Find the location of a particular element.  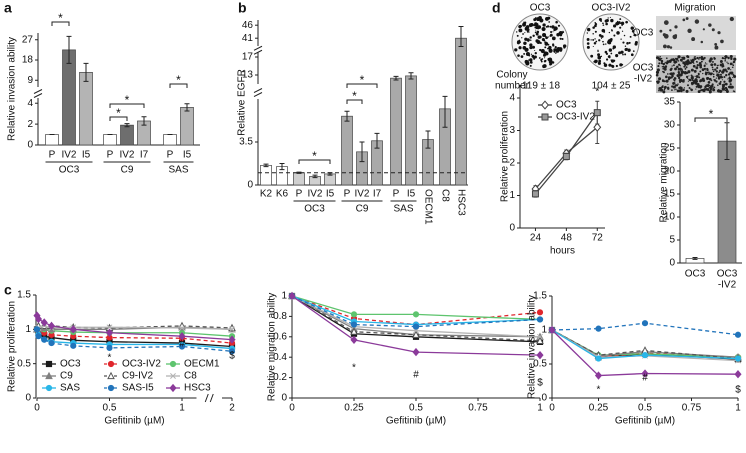

x-tick-label: I7 is located at coordinates (144, 155).